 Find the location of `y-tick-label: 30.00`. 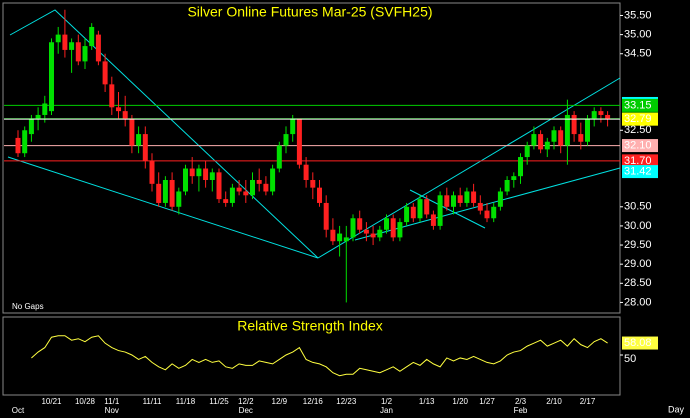

y-tick-label: 30.00 is located at coordinates (638, 226).